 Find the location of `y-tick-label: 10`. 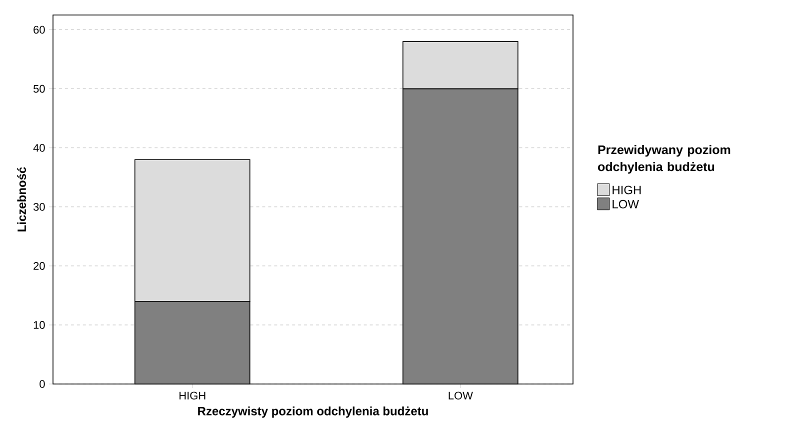

y-tick-label: 10 is located at coordinates (39, 325).